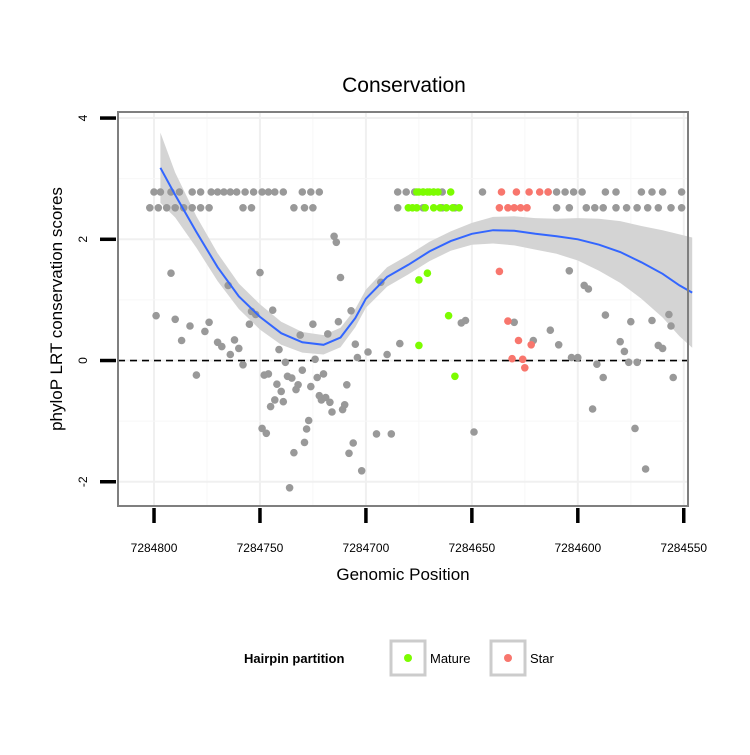  Describe the element at coordinates (294, 658) in the screenshot. I see `legend-title: Hairpin partition` at that location.